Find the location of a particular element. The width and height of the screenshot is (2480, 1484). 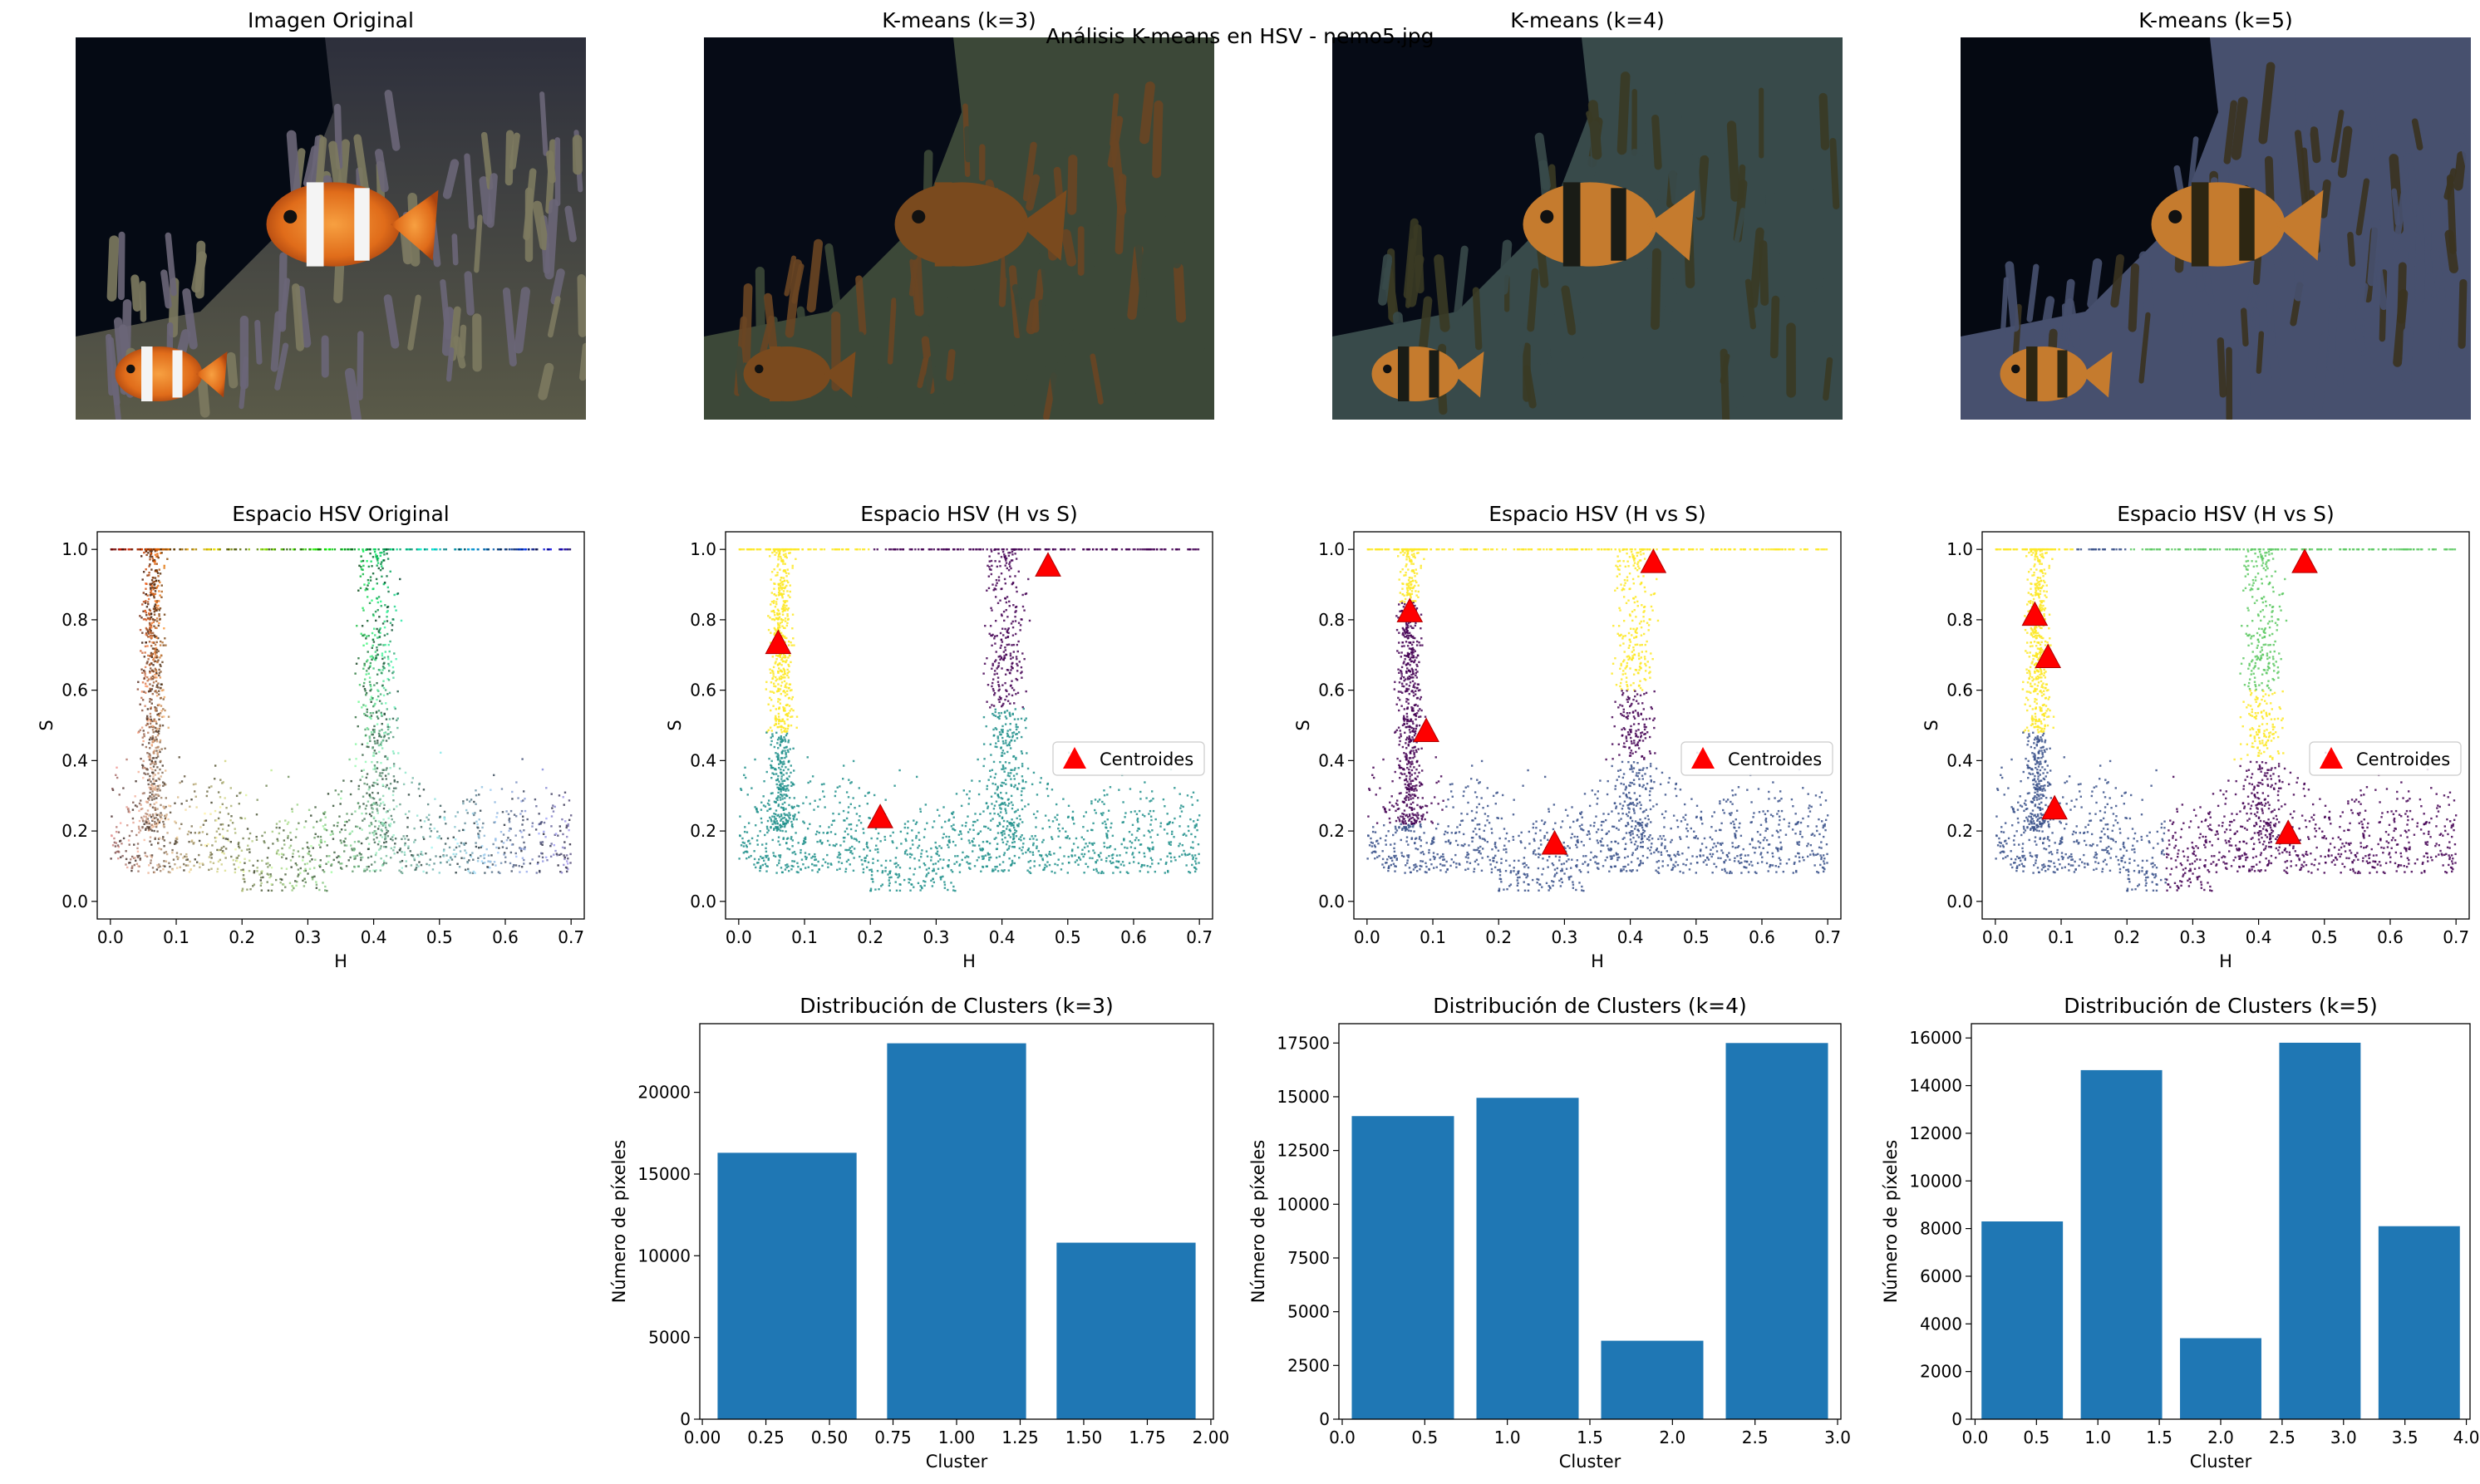

y-tick-label: 0.6 is located at coordinates (75, 690).